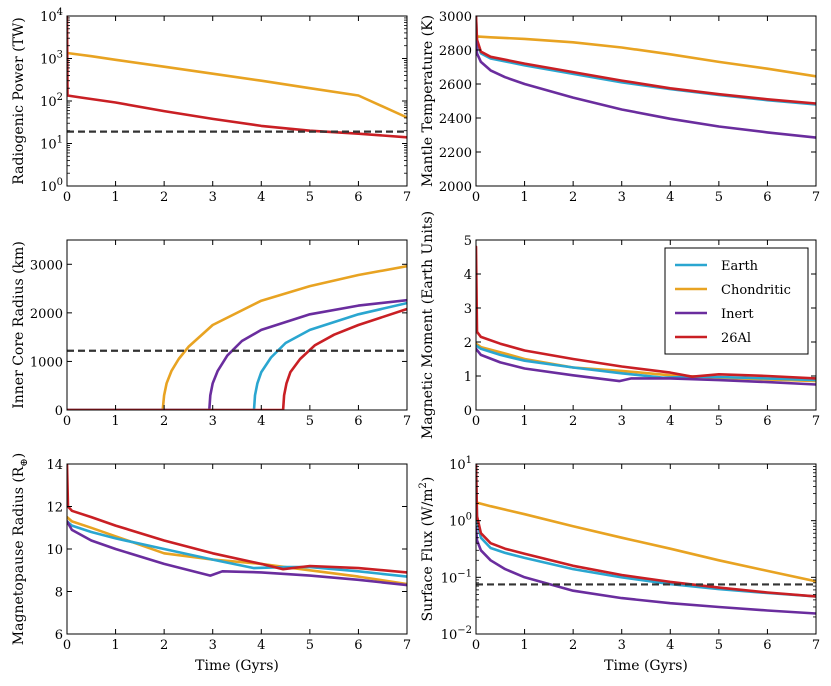 Image resolution: width=831 pixels, height=686 pixels. Describe the element at coordinates (756, 290) in the screenshot. I see `legend-label-chondritic: Chondritic` at that location.